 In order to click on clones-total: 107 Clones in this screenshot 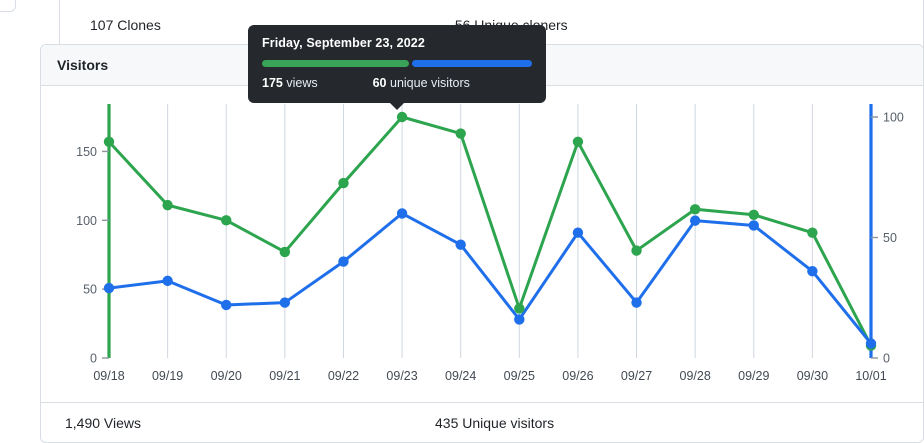, I will do `click(125, 25)`.